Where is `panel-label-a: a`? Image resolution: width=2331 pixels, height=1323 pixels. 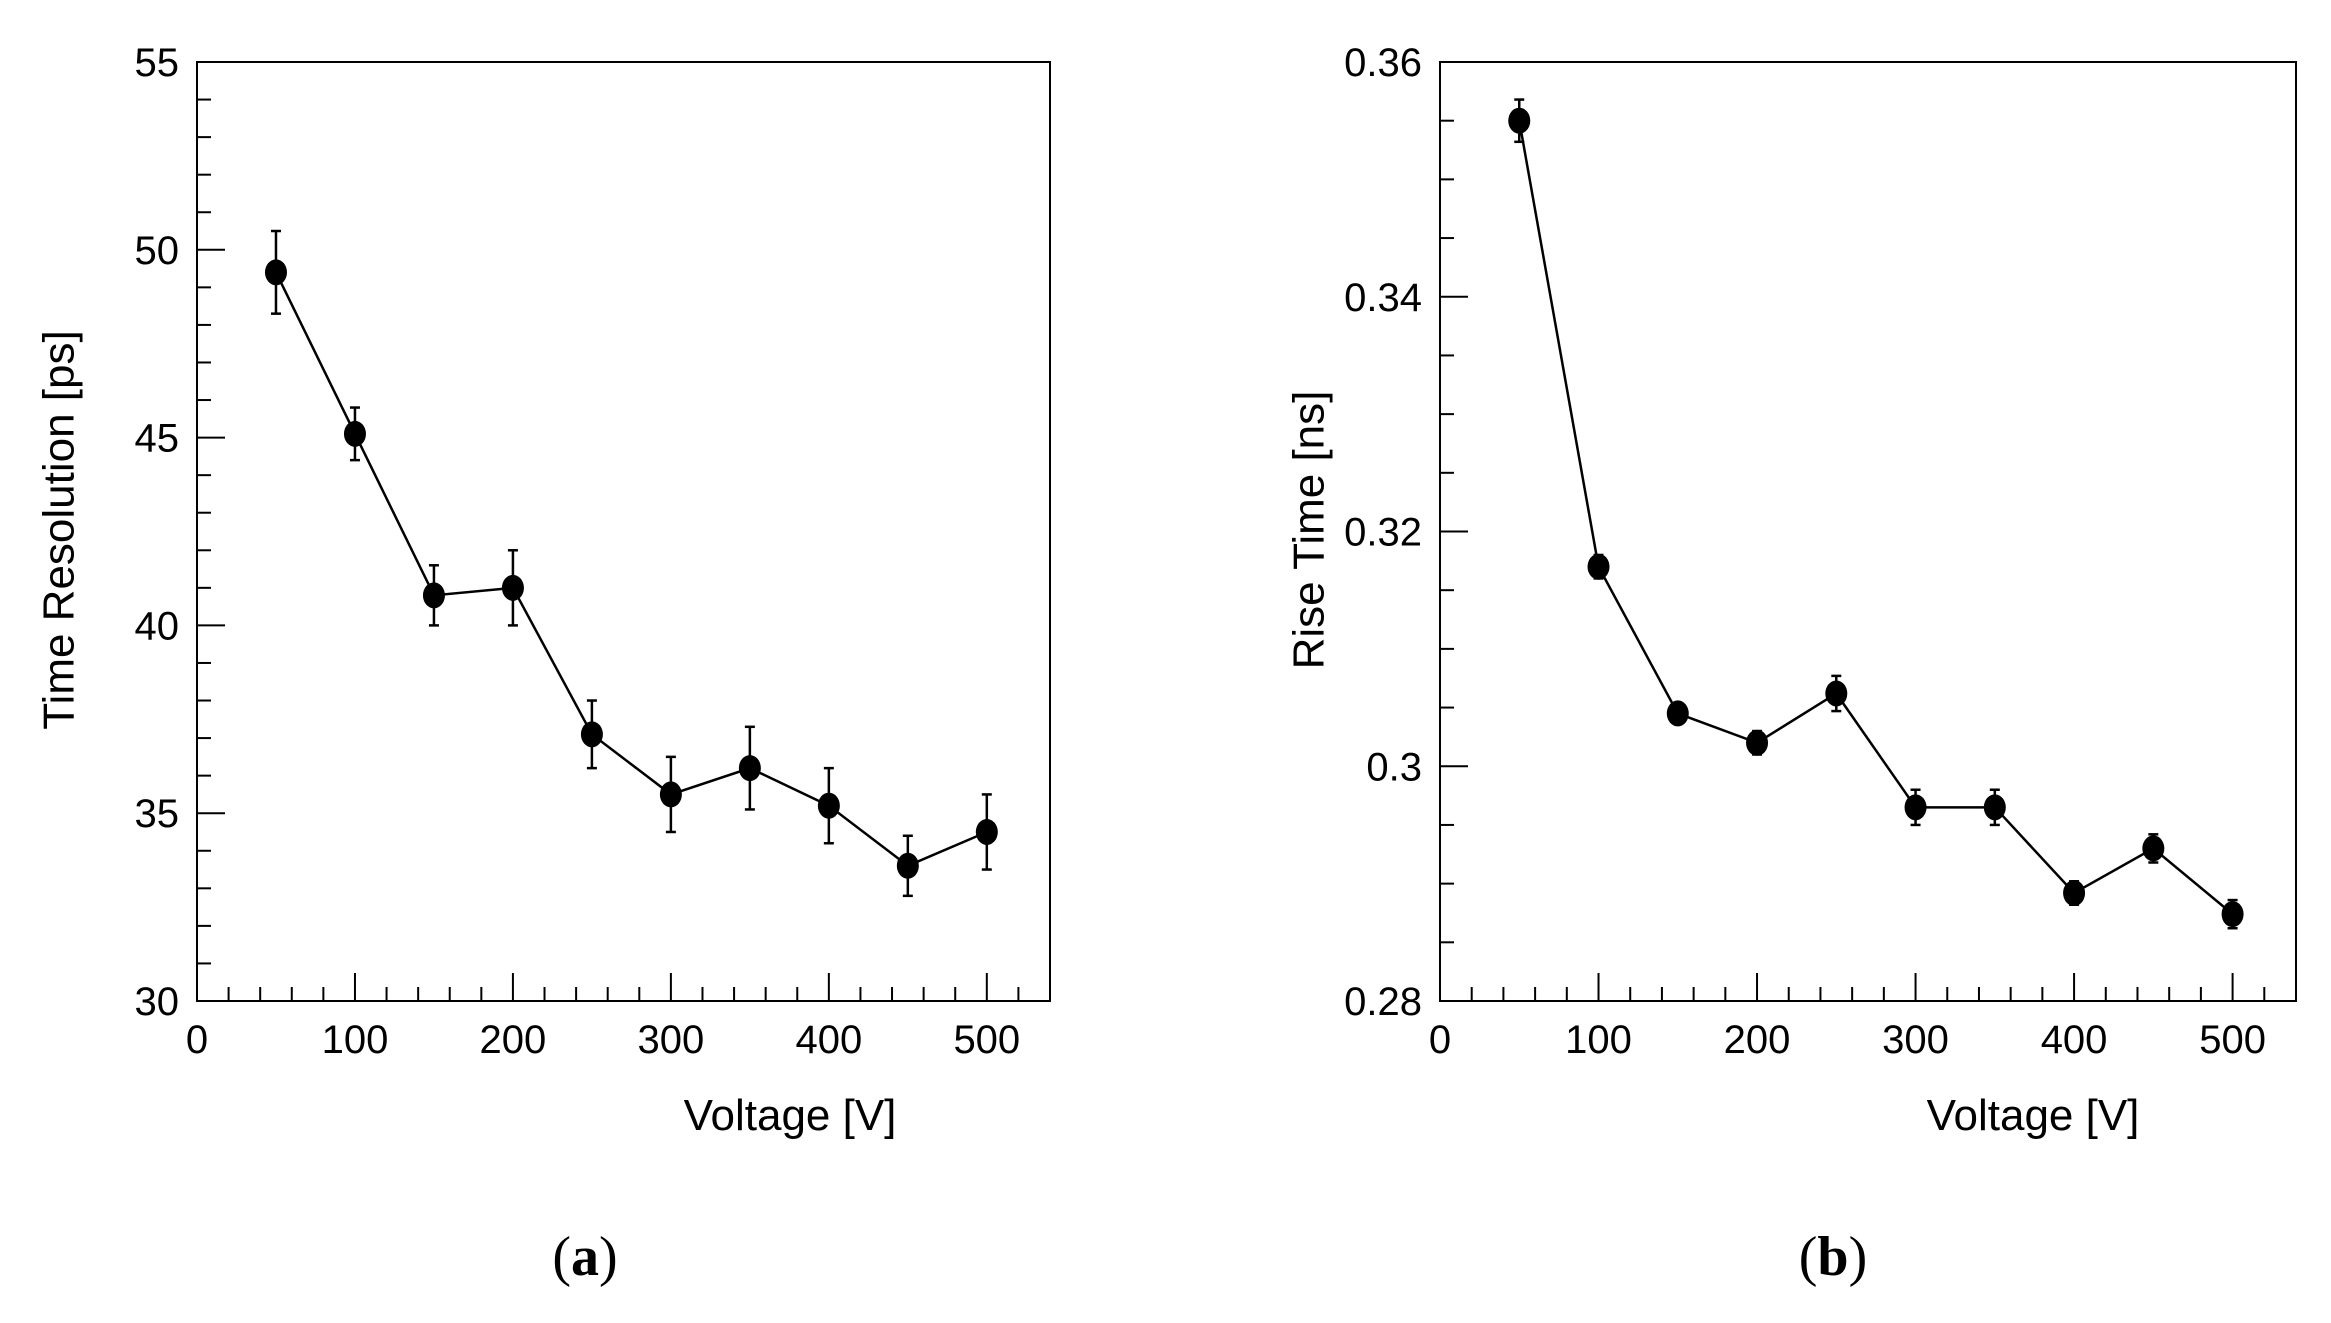
panel-label-a: a is located at coordinates (585, 1257).